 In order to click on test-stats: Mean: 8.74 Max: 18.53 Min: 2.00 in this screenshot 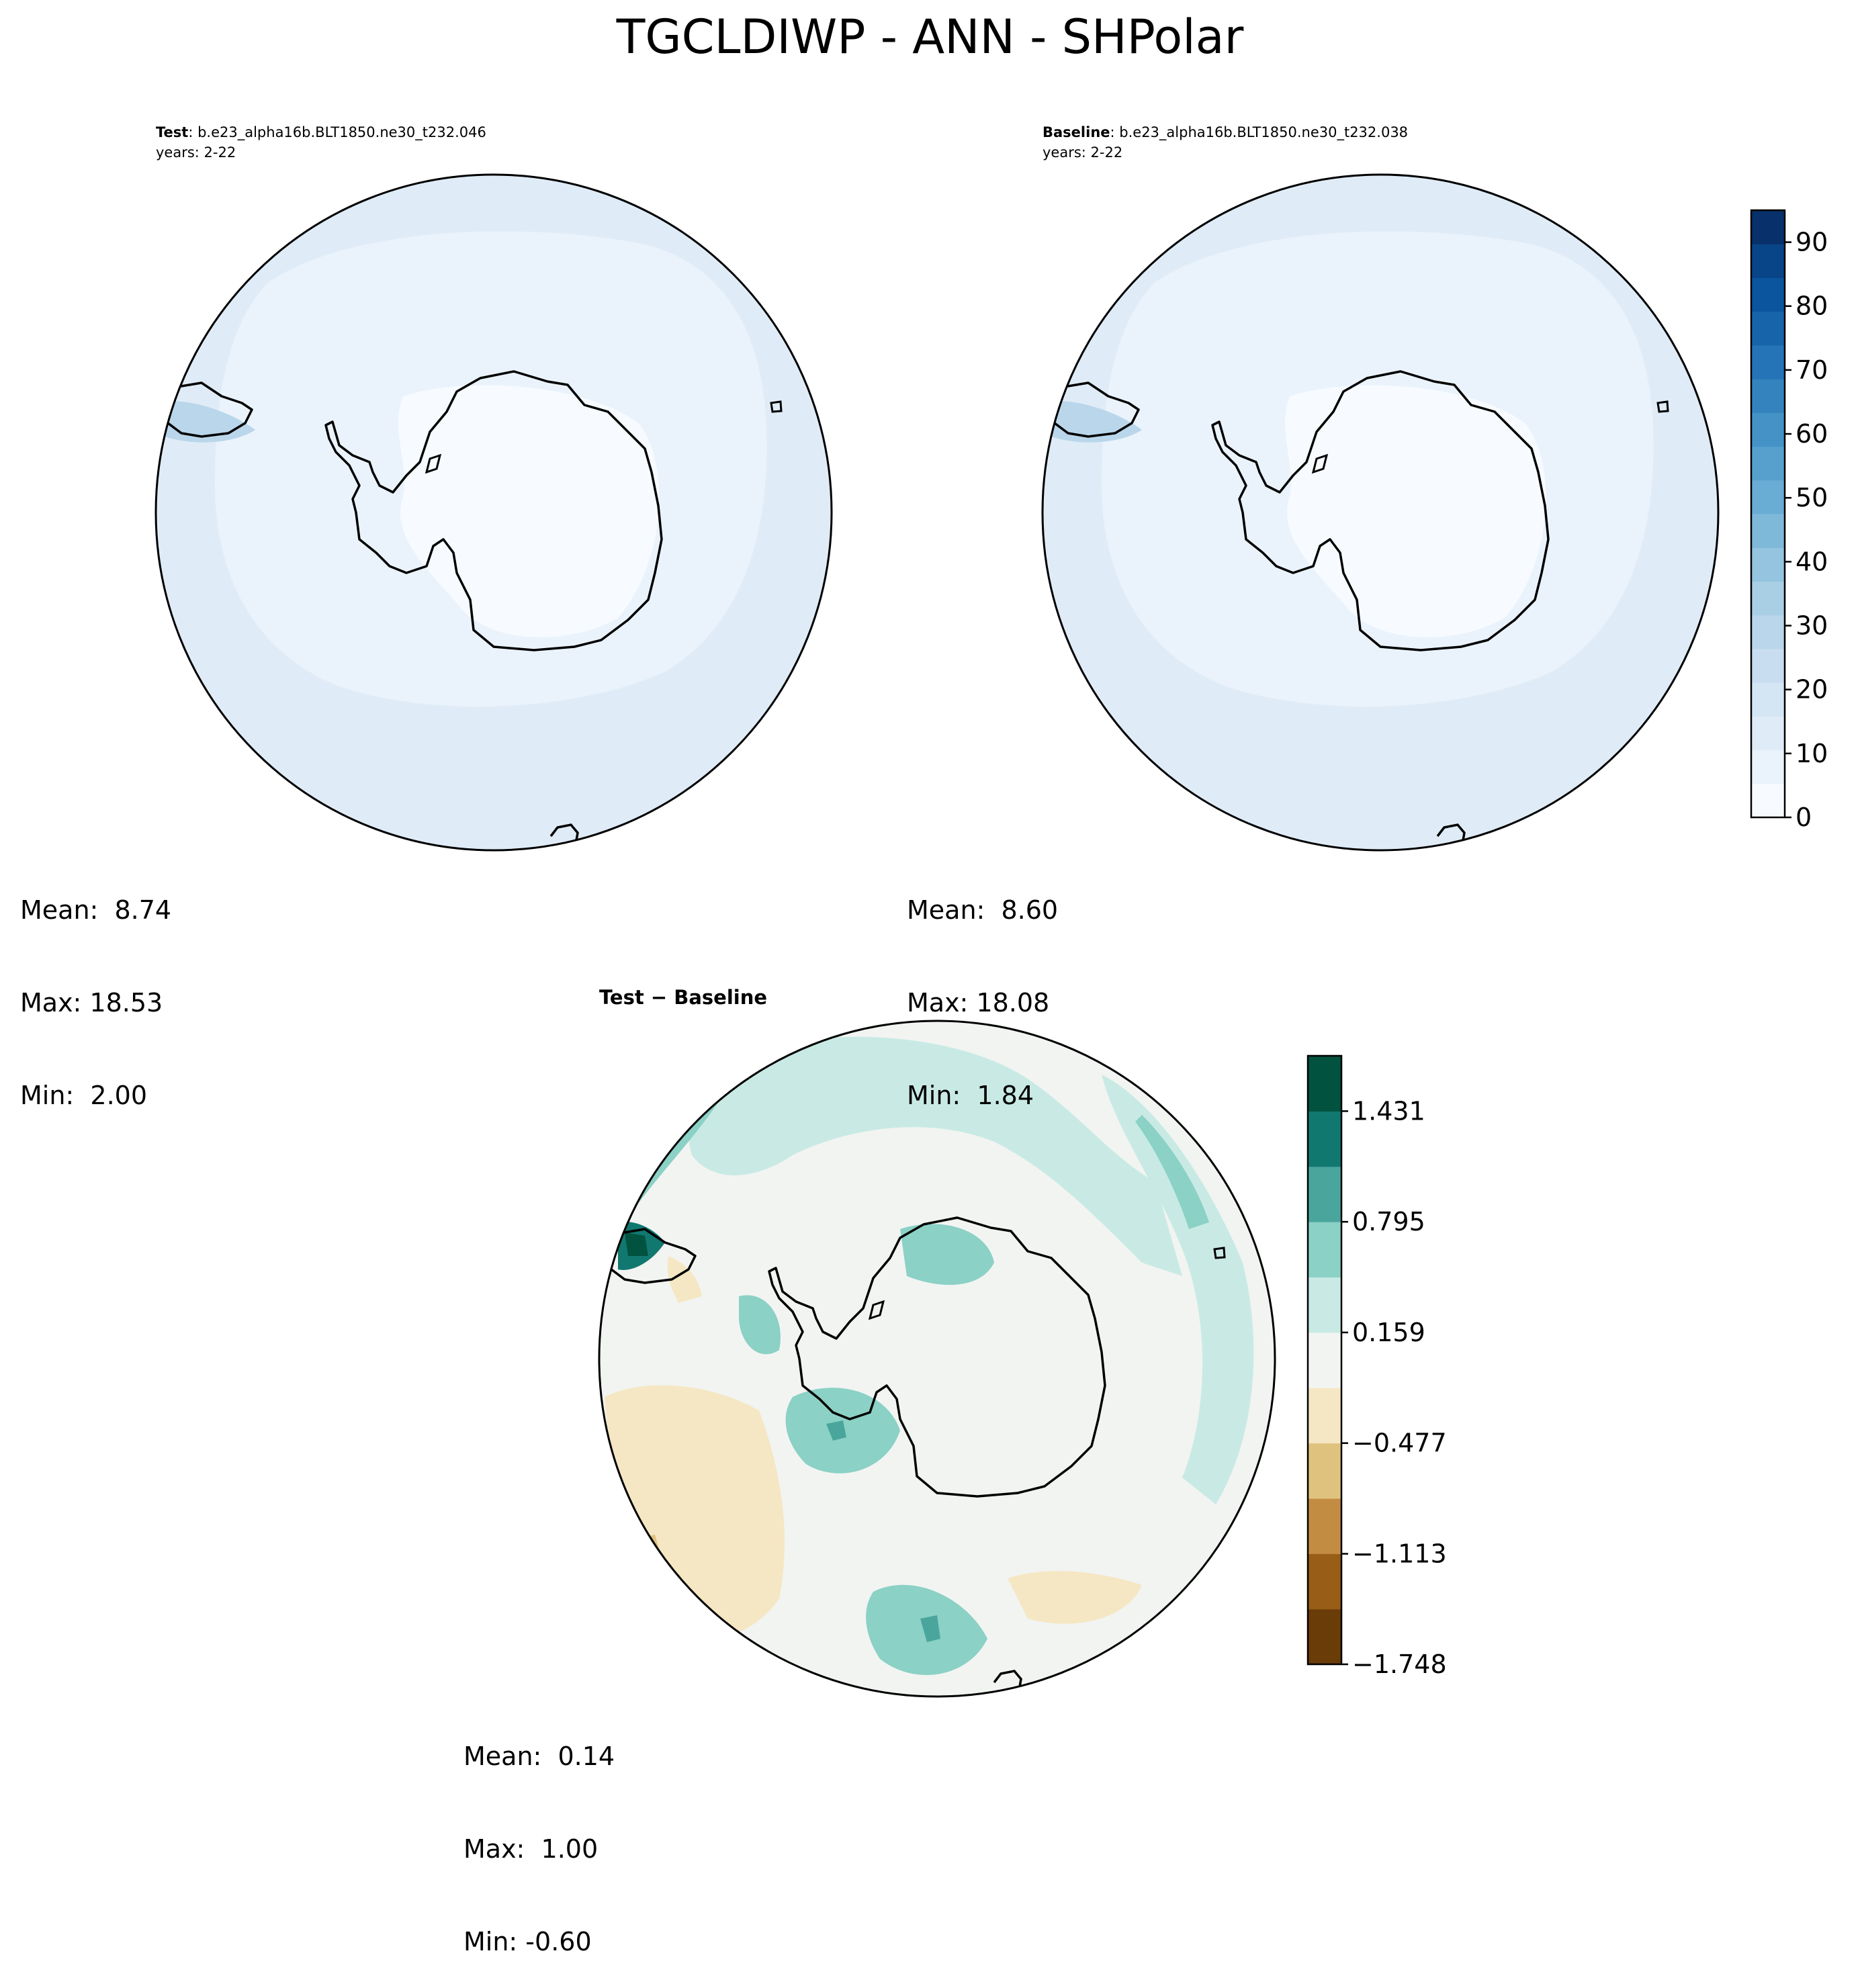, I will do `click(95, 987)`.